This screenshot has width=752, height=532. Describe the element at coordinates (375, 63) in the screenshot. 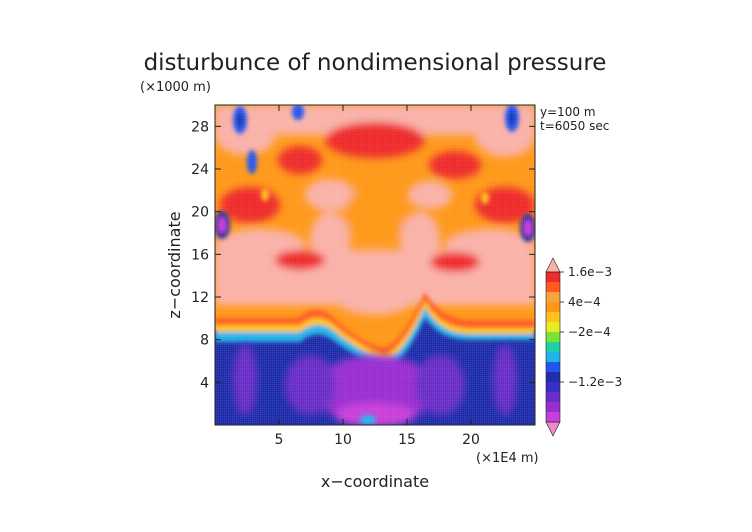

I see `chart-title: disturbunce of nondimensional pressure` at that location.